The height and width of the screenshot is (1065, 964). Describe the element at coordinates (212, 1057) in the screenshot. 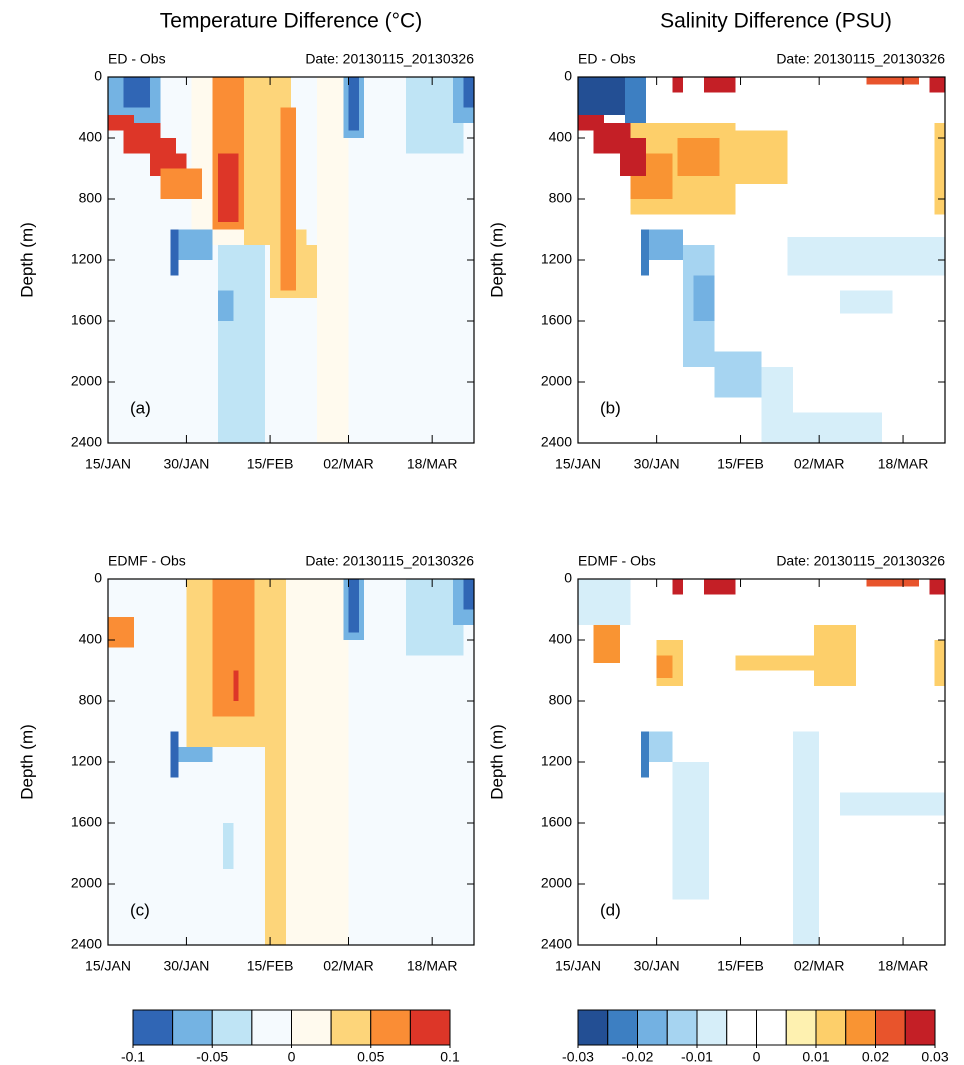

I see `colorbar-tick-label: -0.05` at that location.